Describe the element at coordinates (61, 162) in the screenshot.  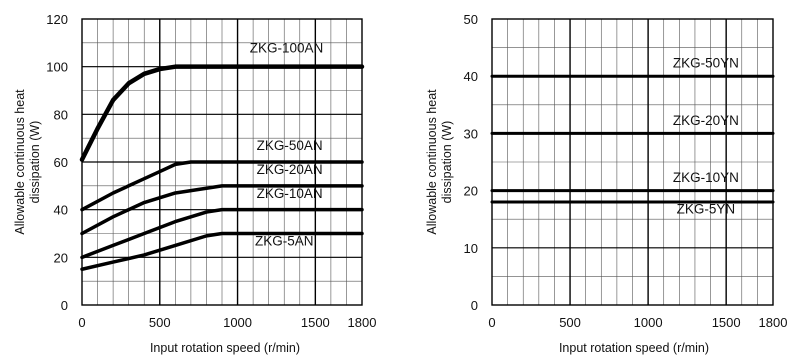
I see `y-tick-label: 60` at that location.